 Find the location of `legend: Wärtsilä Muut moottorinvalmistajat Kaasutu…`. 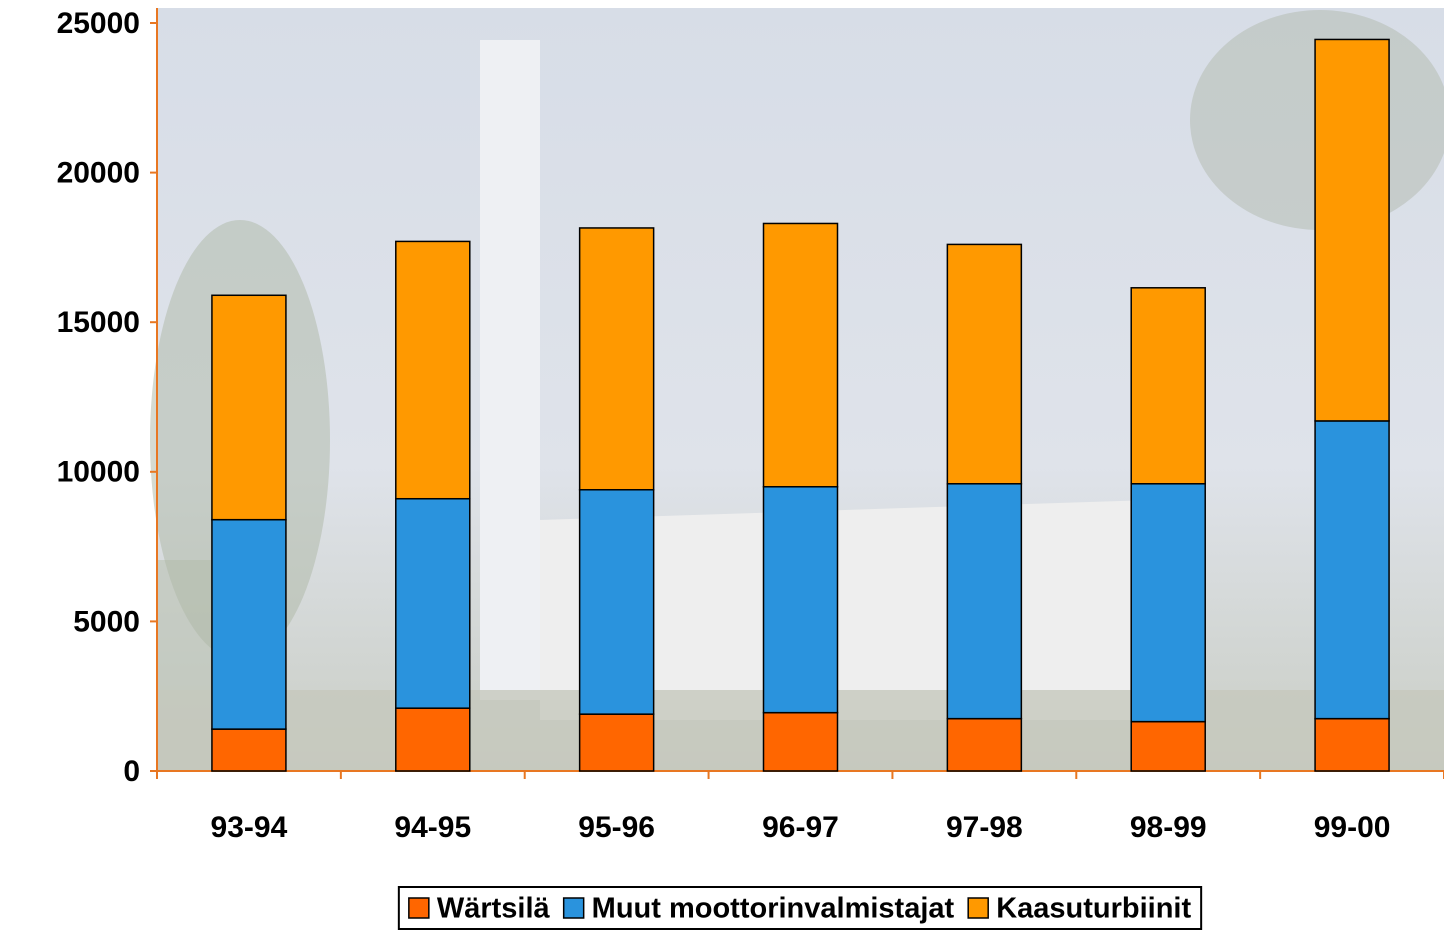

legend: Wärtsilä Muut moottorinvalmistajat Kaasutu… is located at coordinates (800, 908).